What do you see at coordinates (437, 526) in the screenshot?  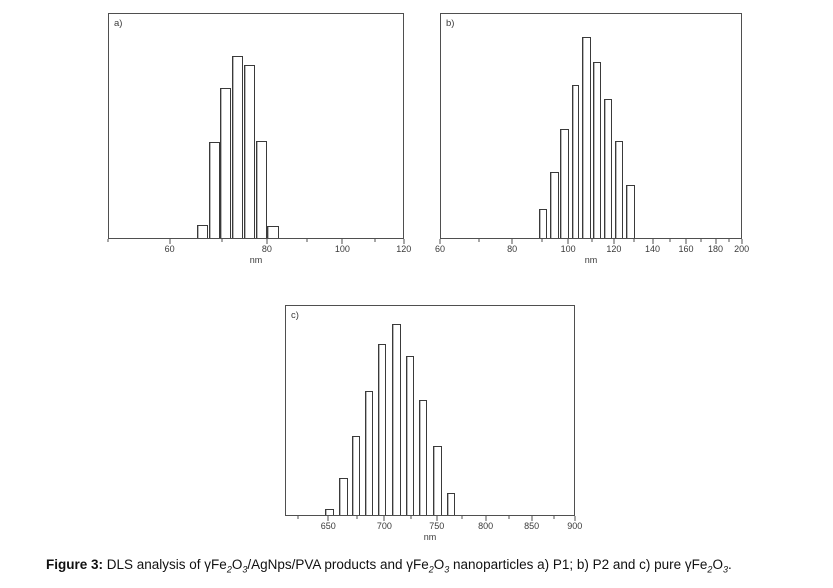 I see `x-axis-tick-label: 750` at bounding box center [437, 526].